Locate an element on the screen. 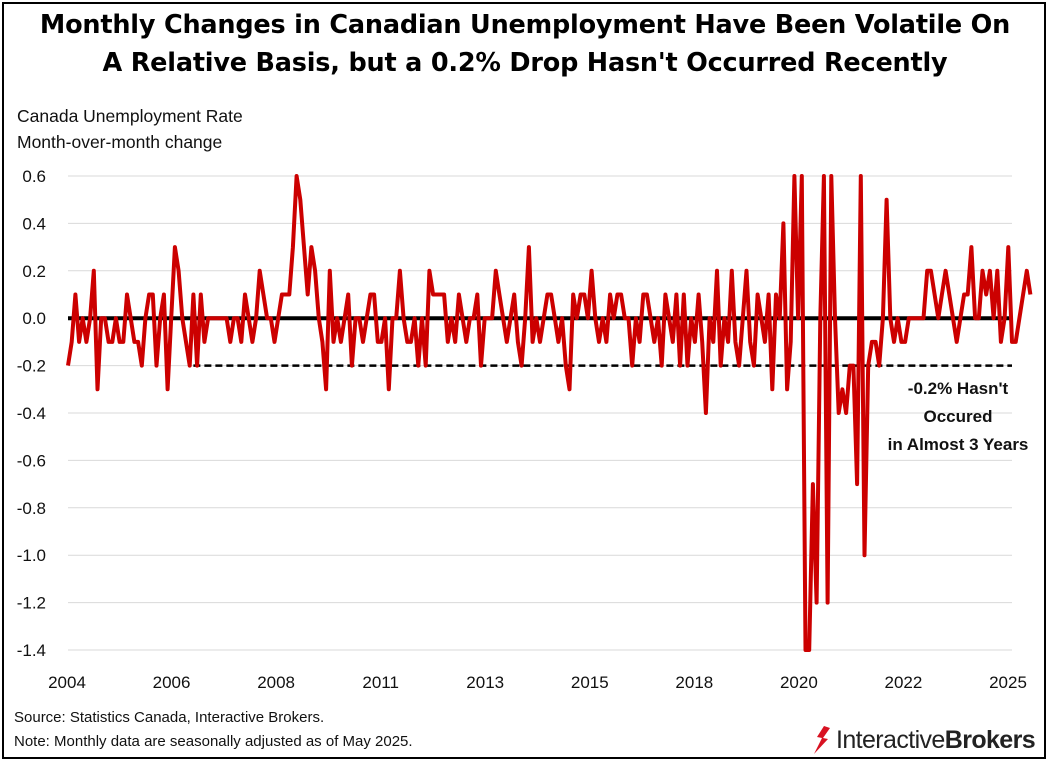 This screenshot has height=763, width=1050. x-tick-label: 2015 is located at coordinates (590, 682).